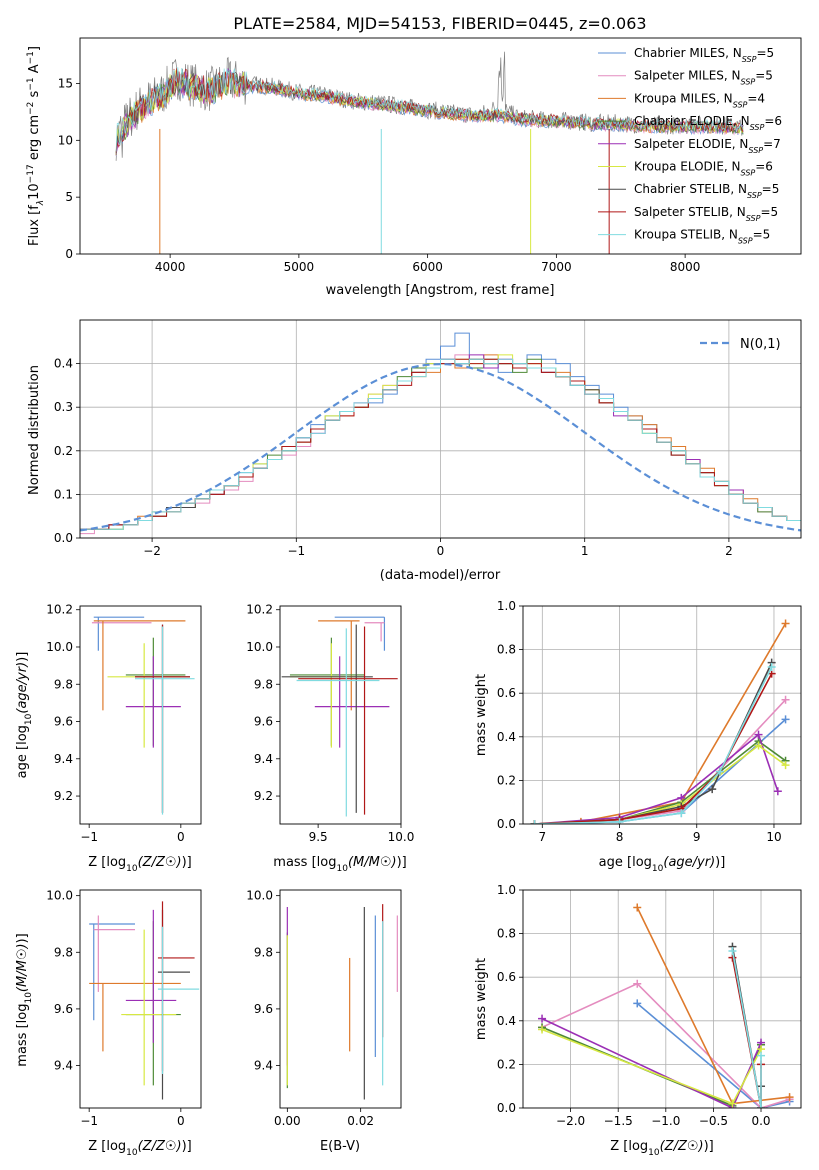 Image resolution: width=819 pixels, height=1170 pixels. I want to click on y-axis-label: Flux [fλ10−17 erg cm−2 s−1 A−1], so click(36, 146).